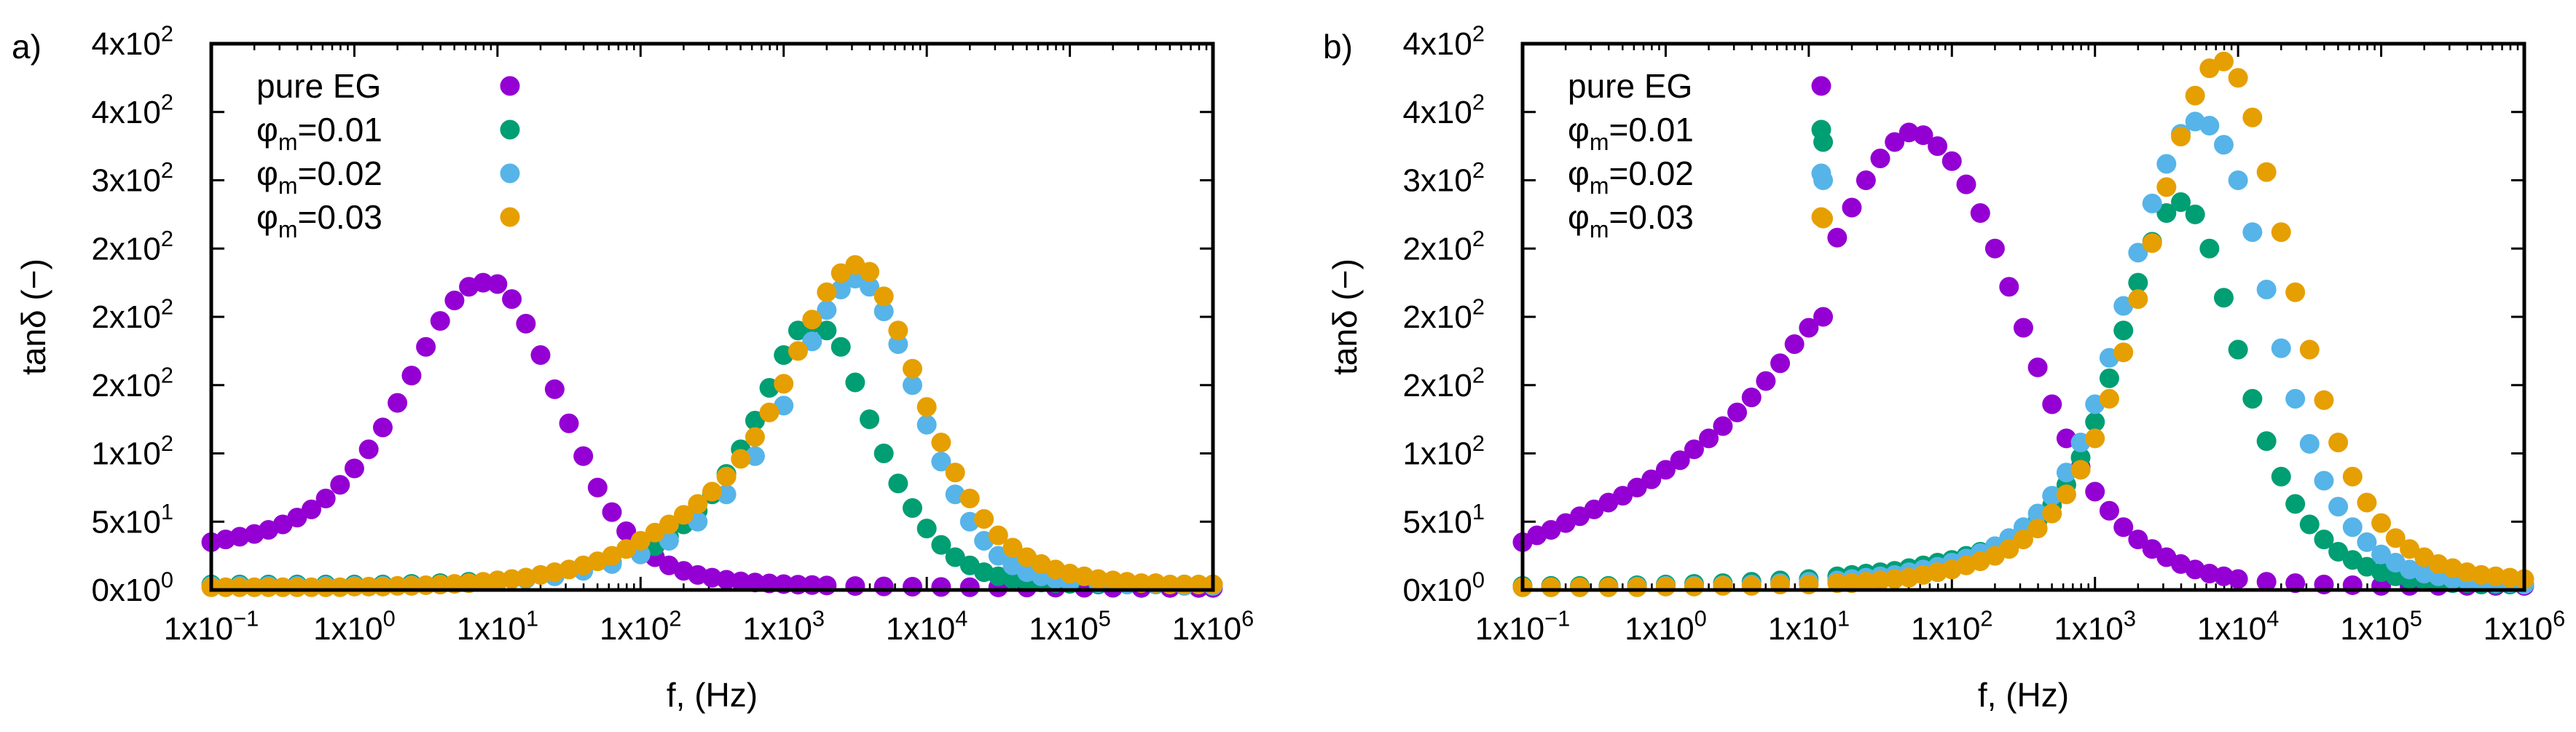  What do you see at coordinates (1523, 626) in the screenshot?
I see `x-tick-label: 1x10⁻¹` at bounding box center [1523, 626].